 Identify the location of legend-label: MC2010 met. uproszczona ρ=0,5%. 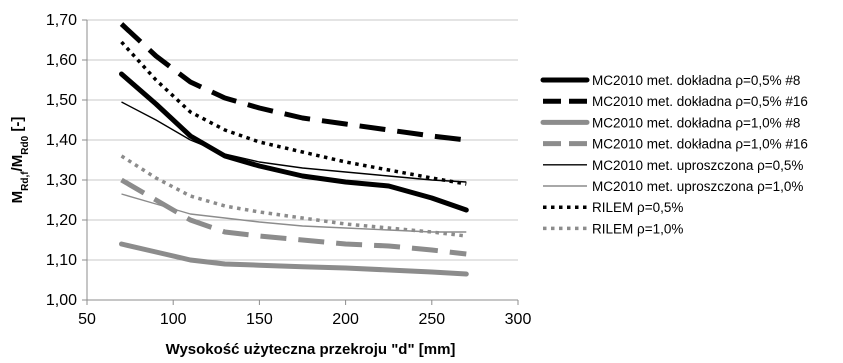
(697, 165).